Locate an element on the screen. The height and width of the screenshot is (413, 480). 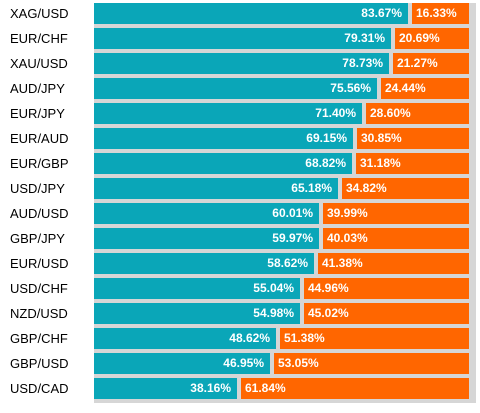
long-value-label: 69.15% is located at coordinates (326, 138).